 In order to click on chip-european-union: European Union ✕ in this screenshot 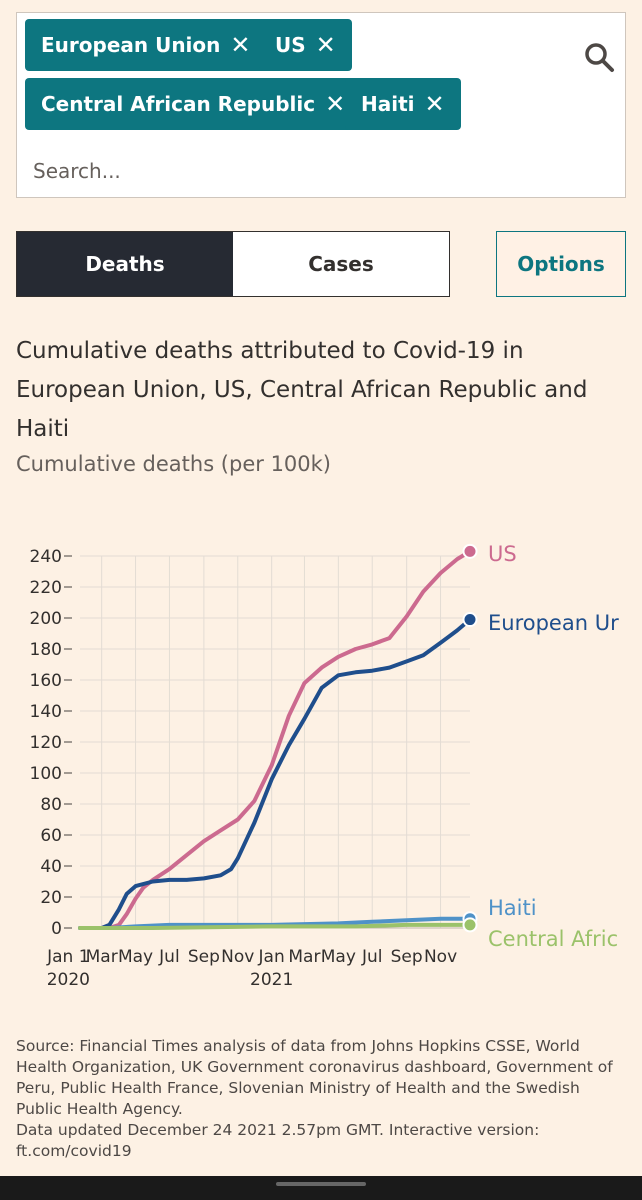, I will do `click(146, 45)`.